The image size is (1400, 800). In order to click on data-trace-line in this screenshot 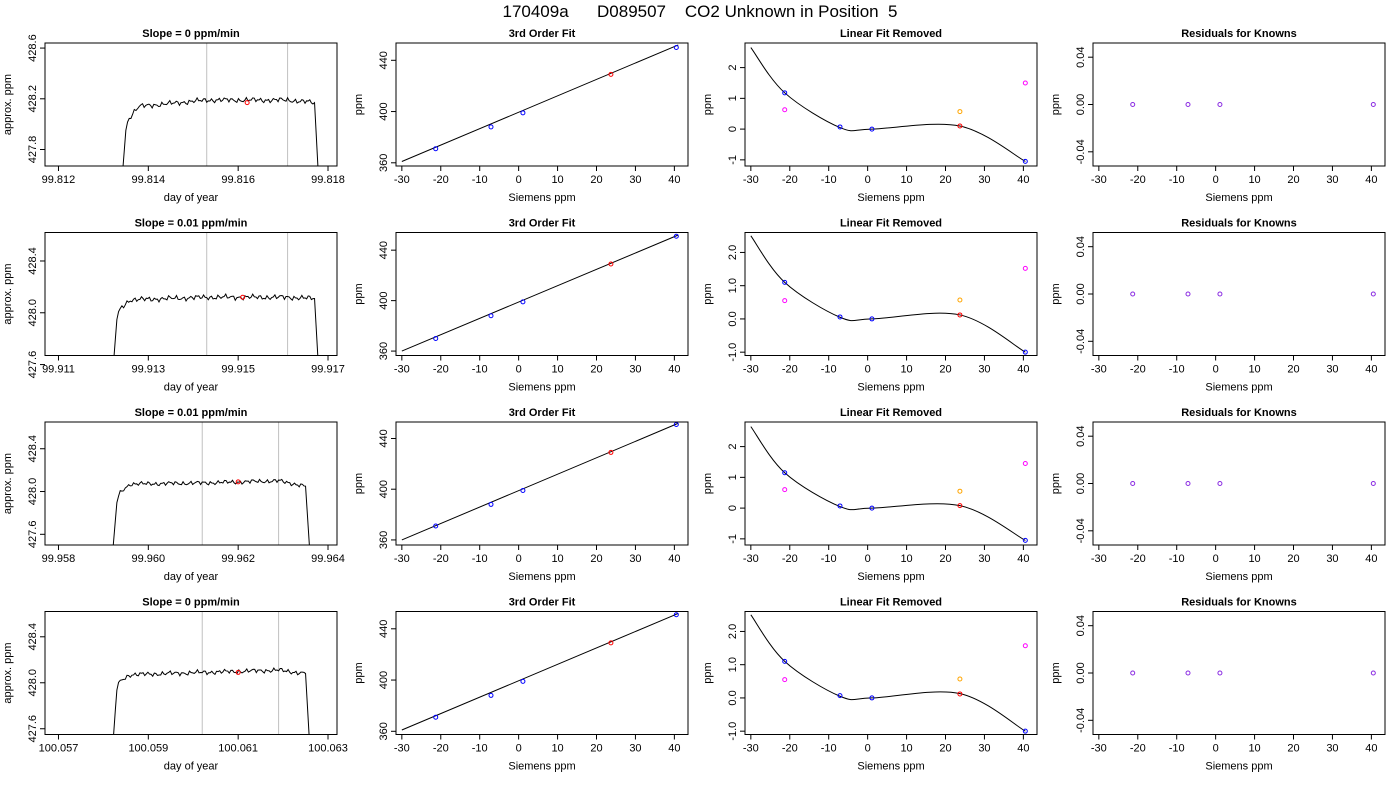, I will do `click(216, 324)`.